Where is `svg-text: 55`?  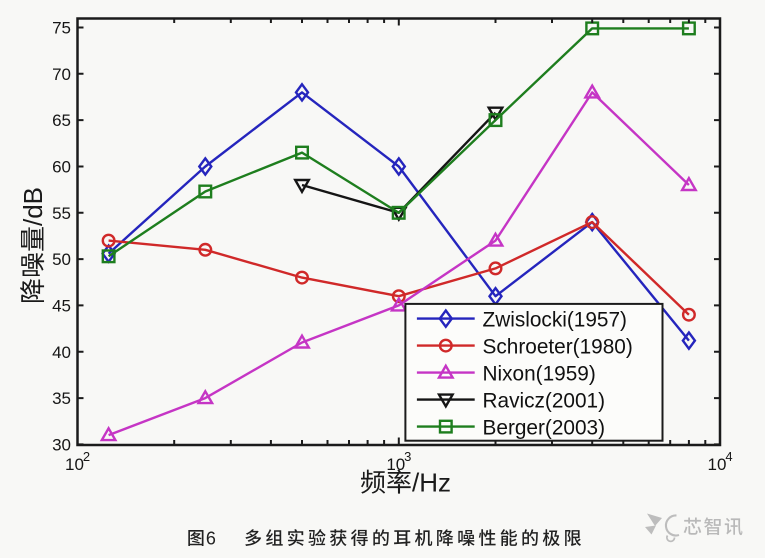 svg-text: 55 is located at coordinates (61, 213).